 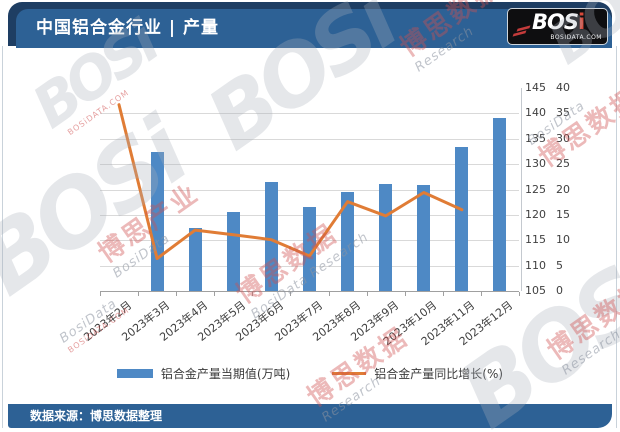 I want to click on primary-axis-tick-label: 120, so click(x=535, y=214).